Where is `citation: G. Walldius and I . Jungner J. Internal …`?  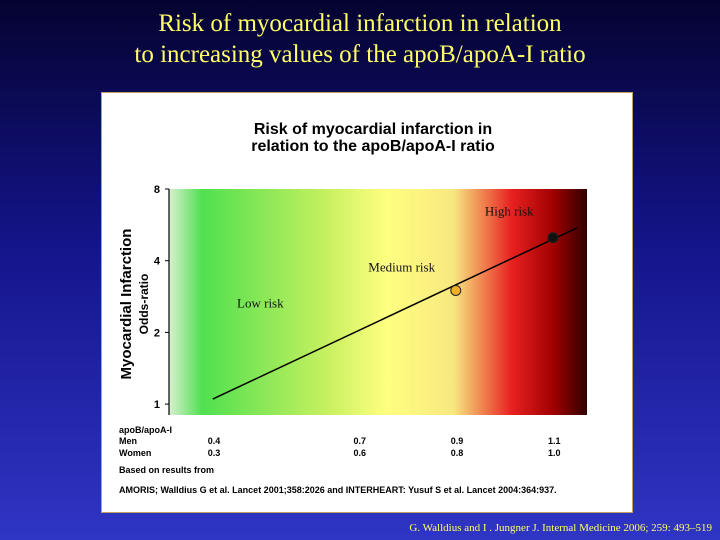 citation: G. Walldius and I . Jungner J. Internal … is located at coordinates (560, 528).